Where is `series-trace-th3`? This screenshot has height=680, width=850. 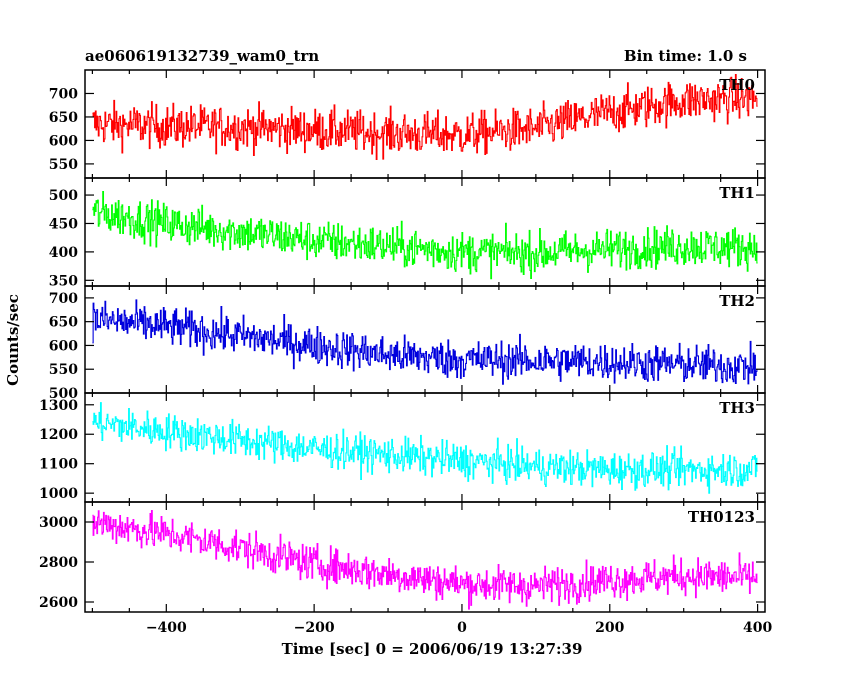 series-trace-th3 is located at coordinates (425, 448).